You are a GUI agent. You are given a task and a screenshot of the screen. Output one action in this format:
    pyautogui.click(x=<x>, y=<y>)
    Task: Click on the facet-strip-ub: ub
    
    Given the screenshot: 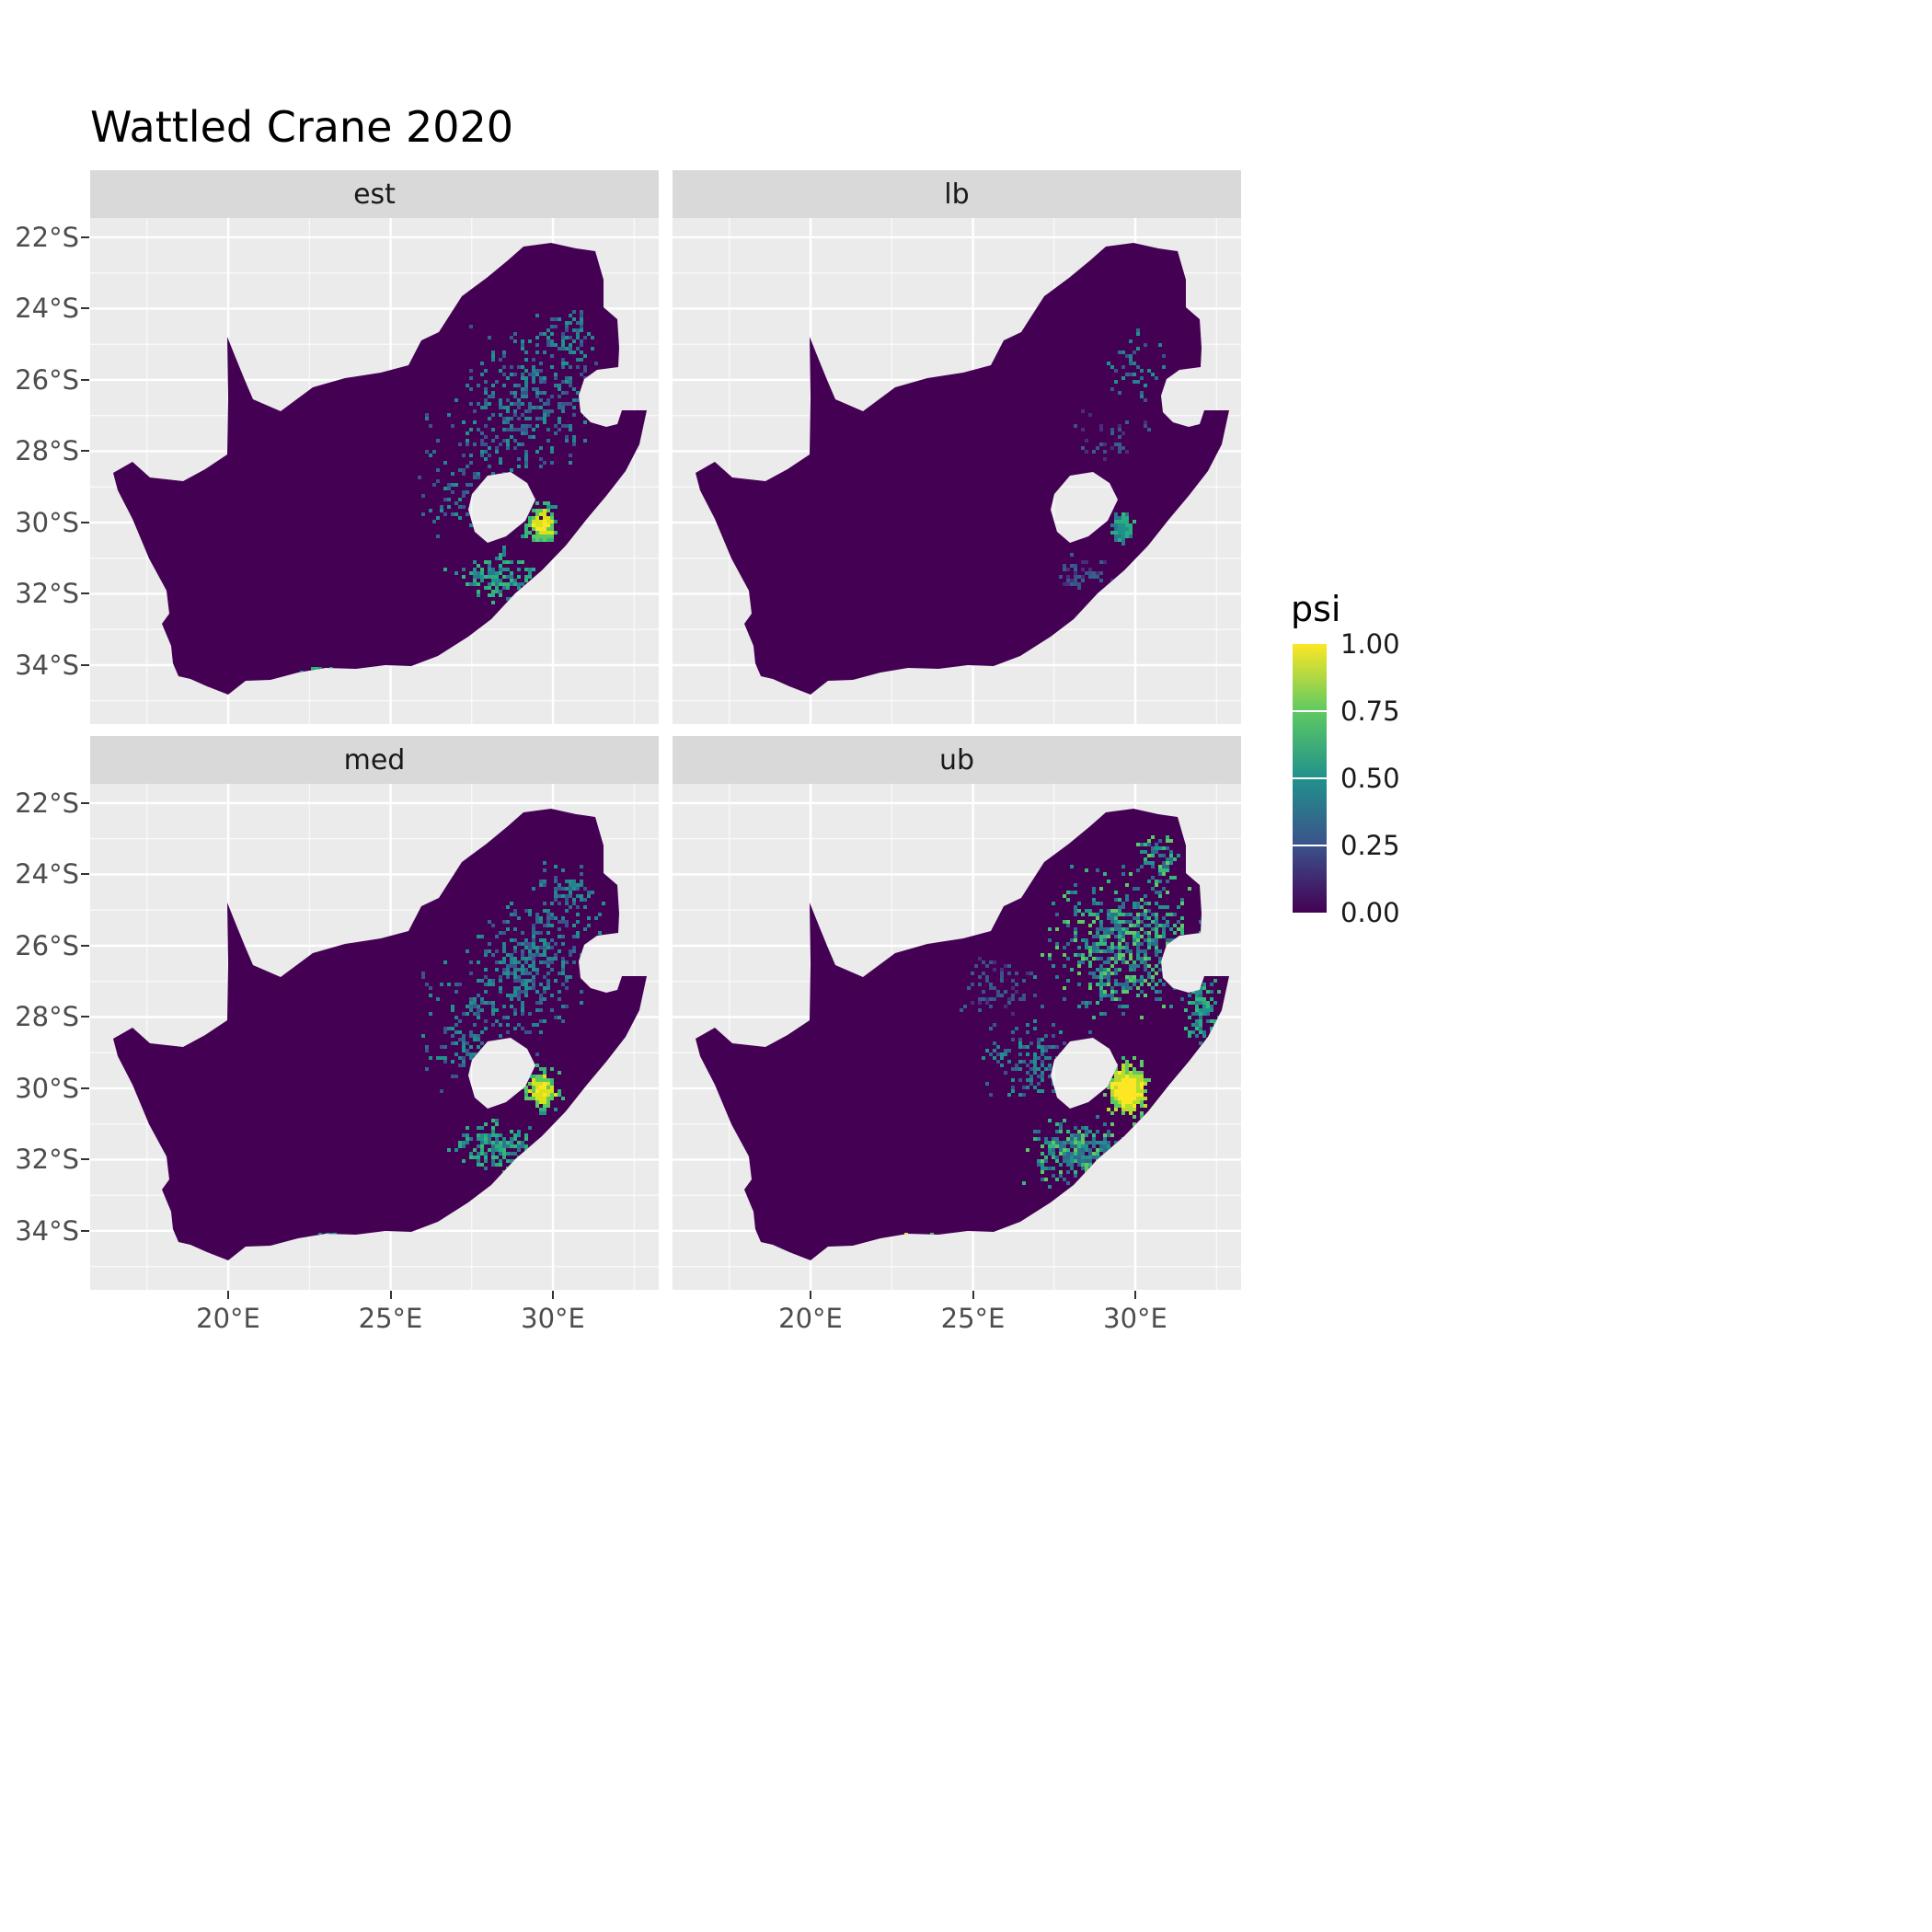 What is the action you would take?
    pyautogui.click(x=957, y=760)
    